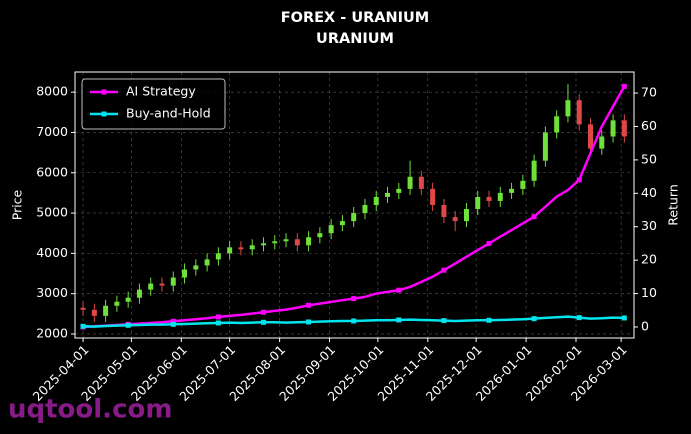  Describe the element at coordinates (649, 92) in the screenshot. I see `y2-tick-label: 70` at that location.